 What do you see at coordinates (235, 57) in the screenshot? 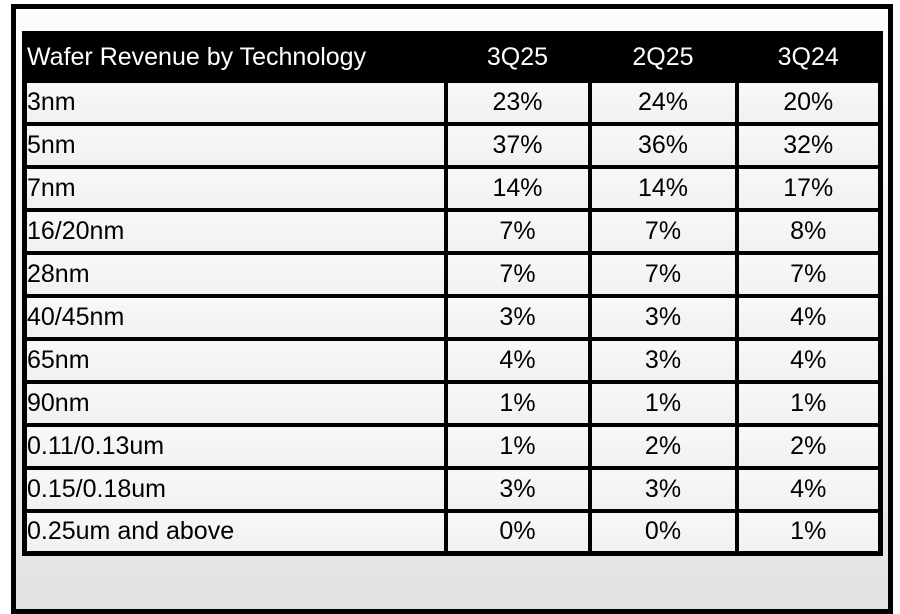
I see `table-title: Wafer Revenue by Technology` at bounding box center [235, 57].